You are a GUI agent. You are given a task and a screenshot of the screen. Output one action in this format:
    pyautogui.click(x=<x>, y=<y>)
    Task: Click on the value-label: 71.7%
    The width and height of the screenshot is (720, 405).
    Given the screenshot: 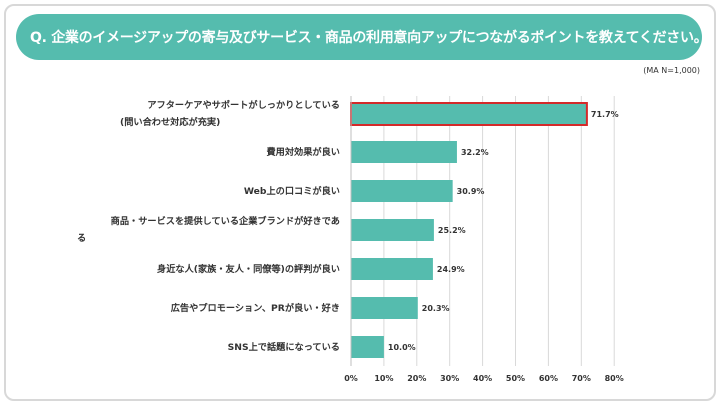 What is the action you would take?
    pyautogui.click(x=605, y=114)
    